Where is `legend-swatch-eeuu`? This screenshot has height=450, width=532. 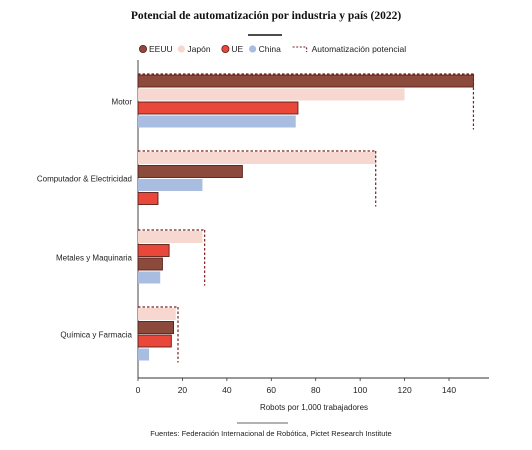
legend-swatch-eeuu is located at coordinates (142, 49).